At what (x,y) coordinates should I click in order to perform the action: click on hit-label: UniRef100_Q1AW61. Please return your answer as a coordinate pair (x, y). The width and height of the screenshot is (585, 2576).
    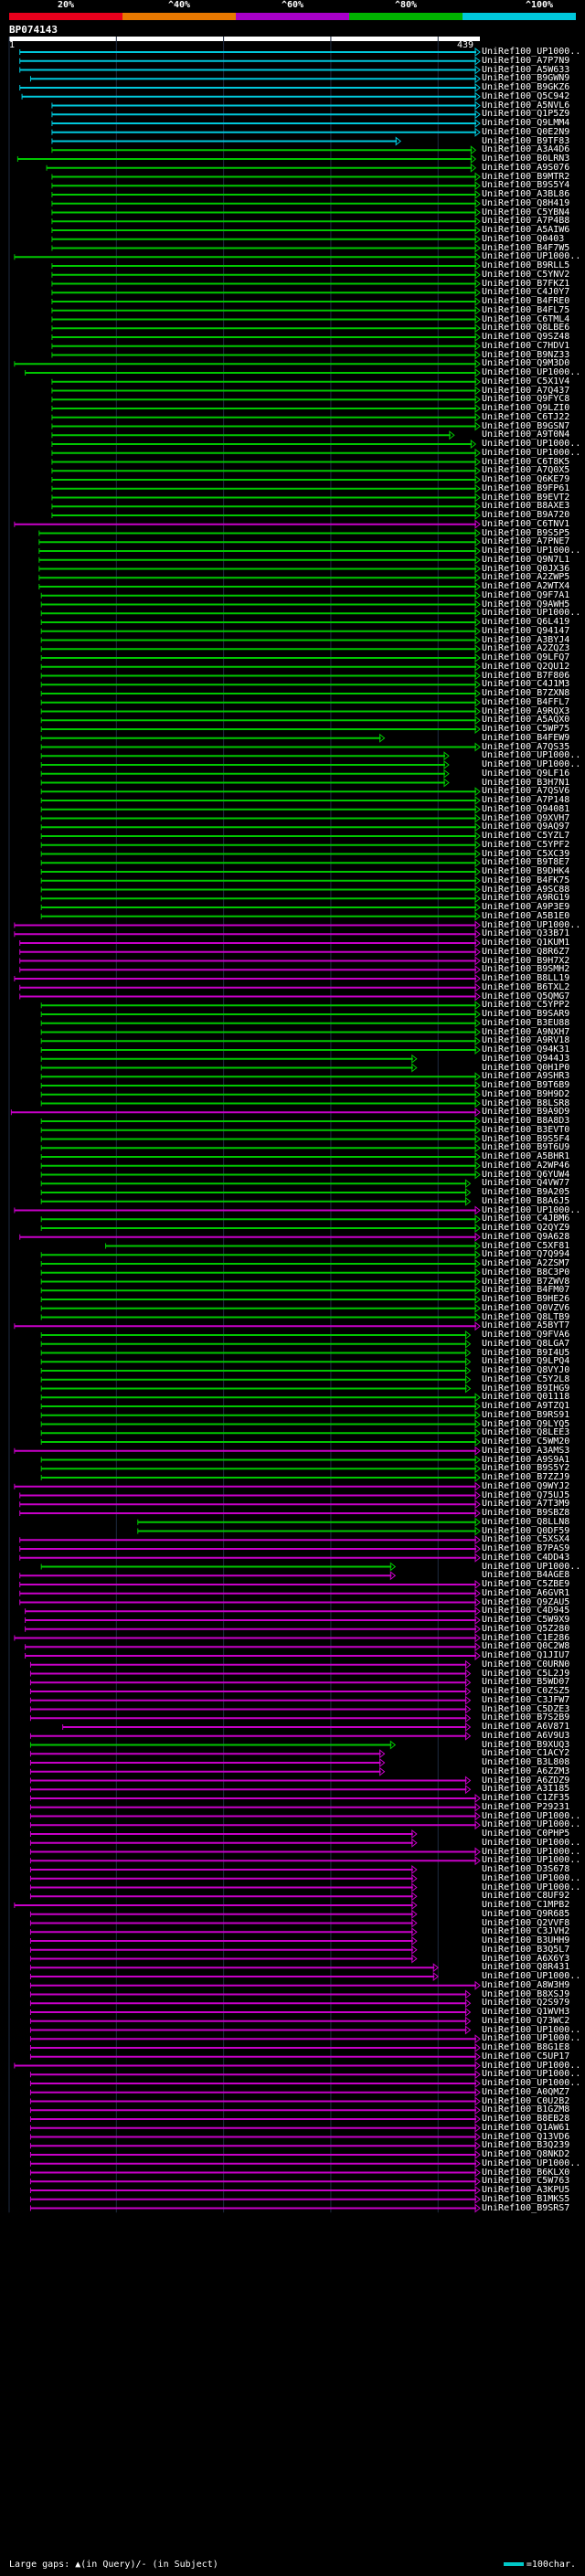
    Looking at the image, I should click on (526, 2127).